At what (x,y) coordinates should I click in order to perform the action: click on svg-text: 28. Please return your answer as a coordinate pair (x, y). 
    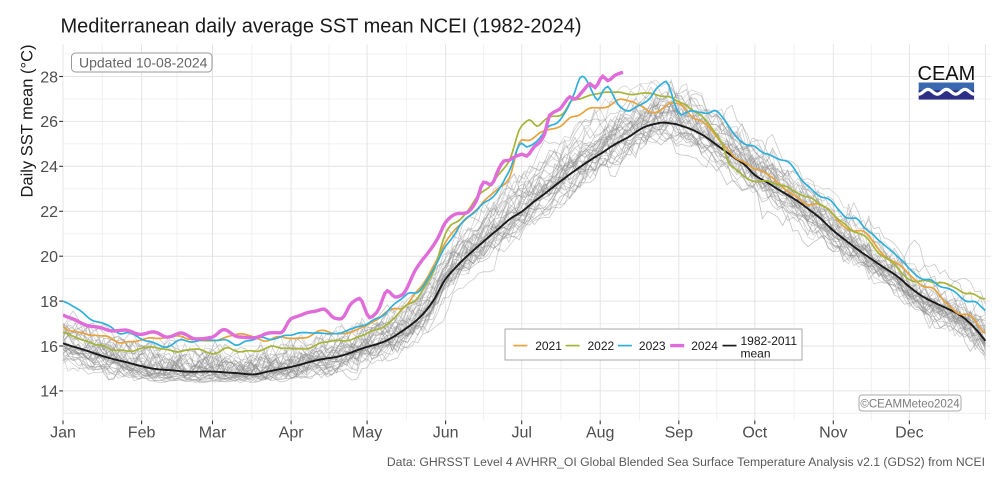
    Looking at the image, I should click on (49, 77).